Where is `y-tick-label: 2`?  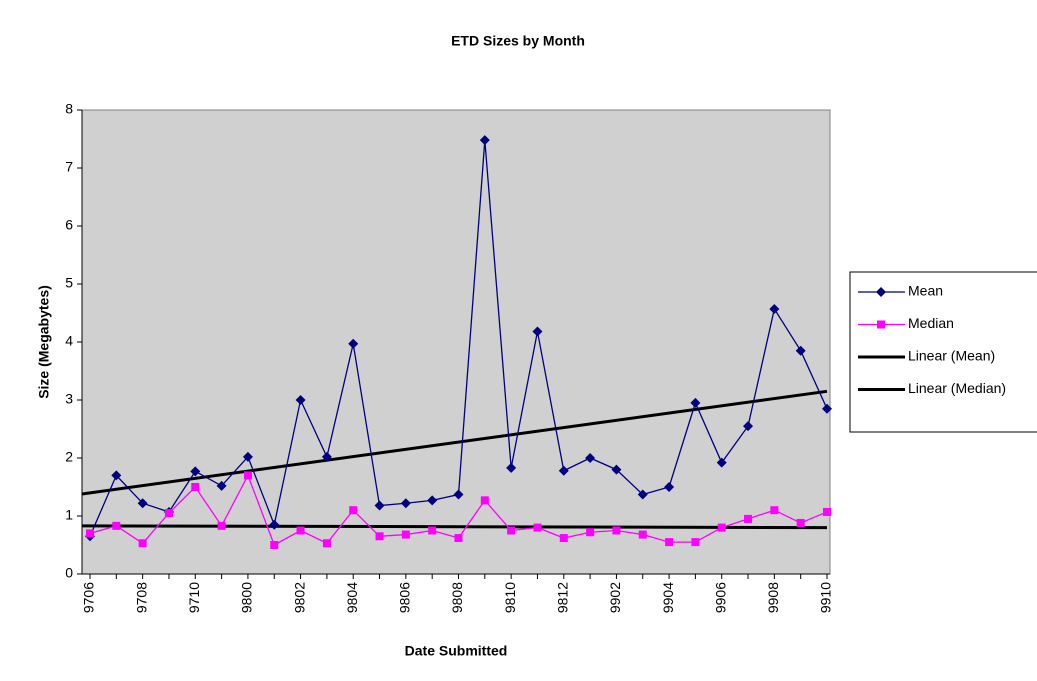
y-tick-label: 2 is located at coordinates (69, 457).